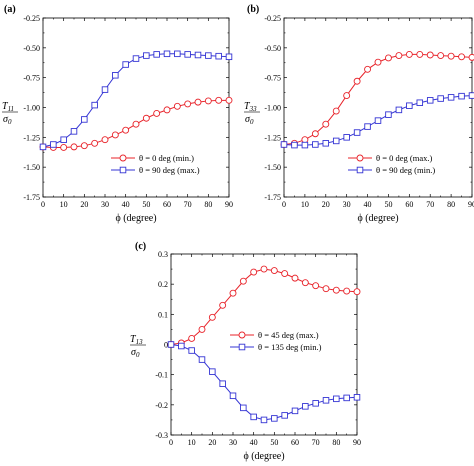 The width and height of the screenshot is (474, 466). I want to click on x-tick-label: 40, so click(254, 442).